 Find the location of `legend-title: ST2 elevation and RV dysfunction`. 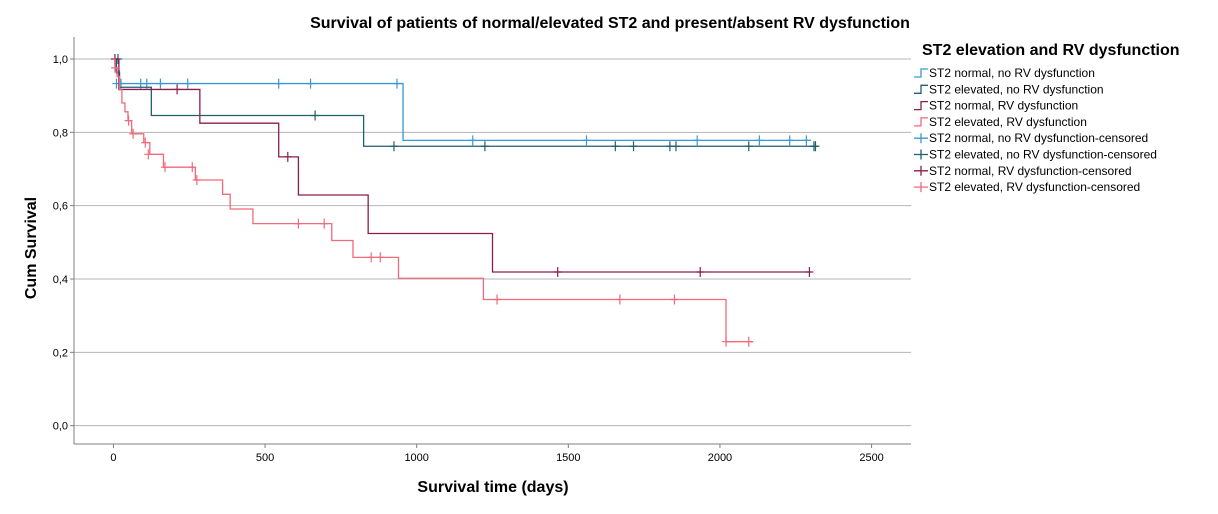

legend-title: ST2 elevation and RV dysfunction is located at coordinates (1051, 50).